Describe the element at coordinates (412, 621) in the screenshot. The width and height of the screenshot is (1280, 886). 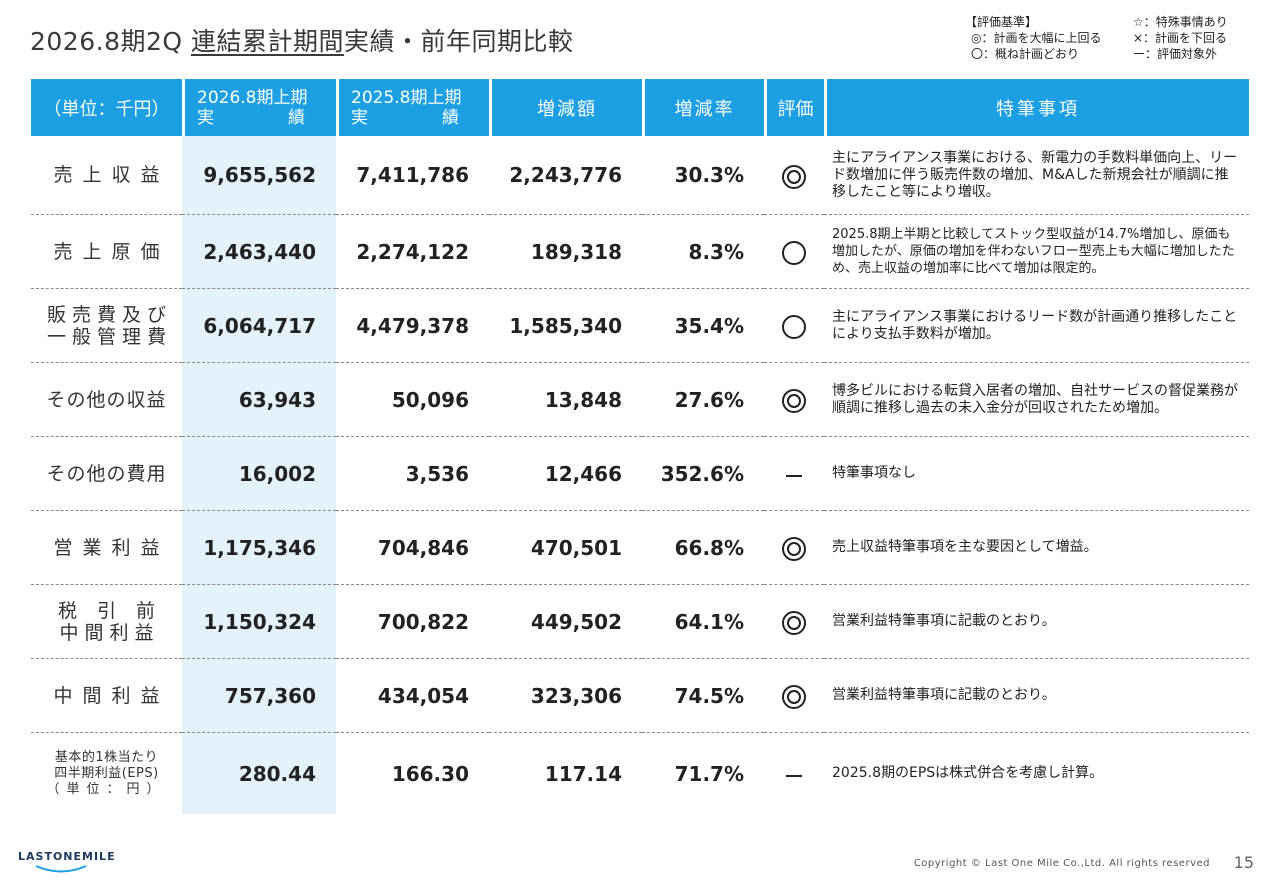
I see `prior-value: 700,822` at that location.